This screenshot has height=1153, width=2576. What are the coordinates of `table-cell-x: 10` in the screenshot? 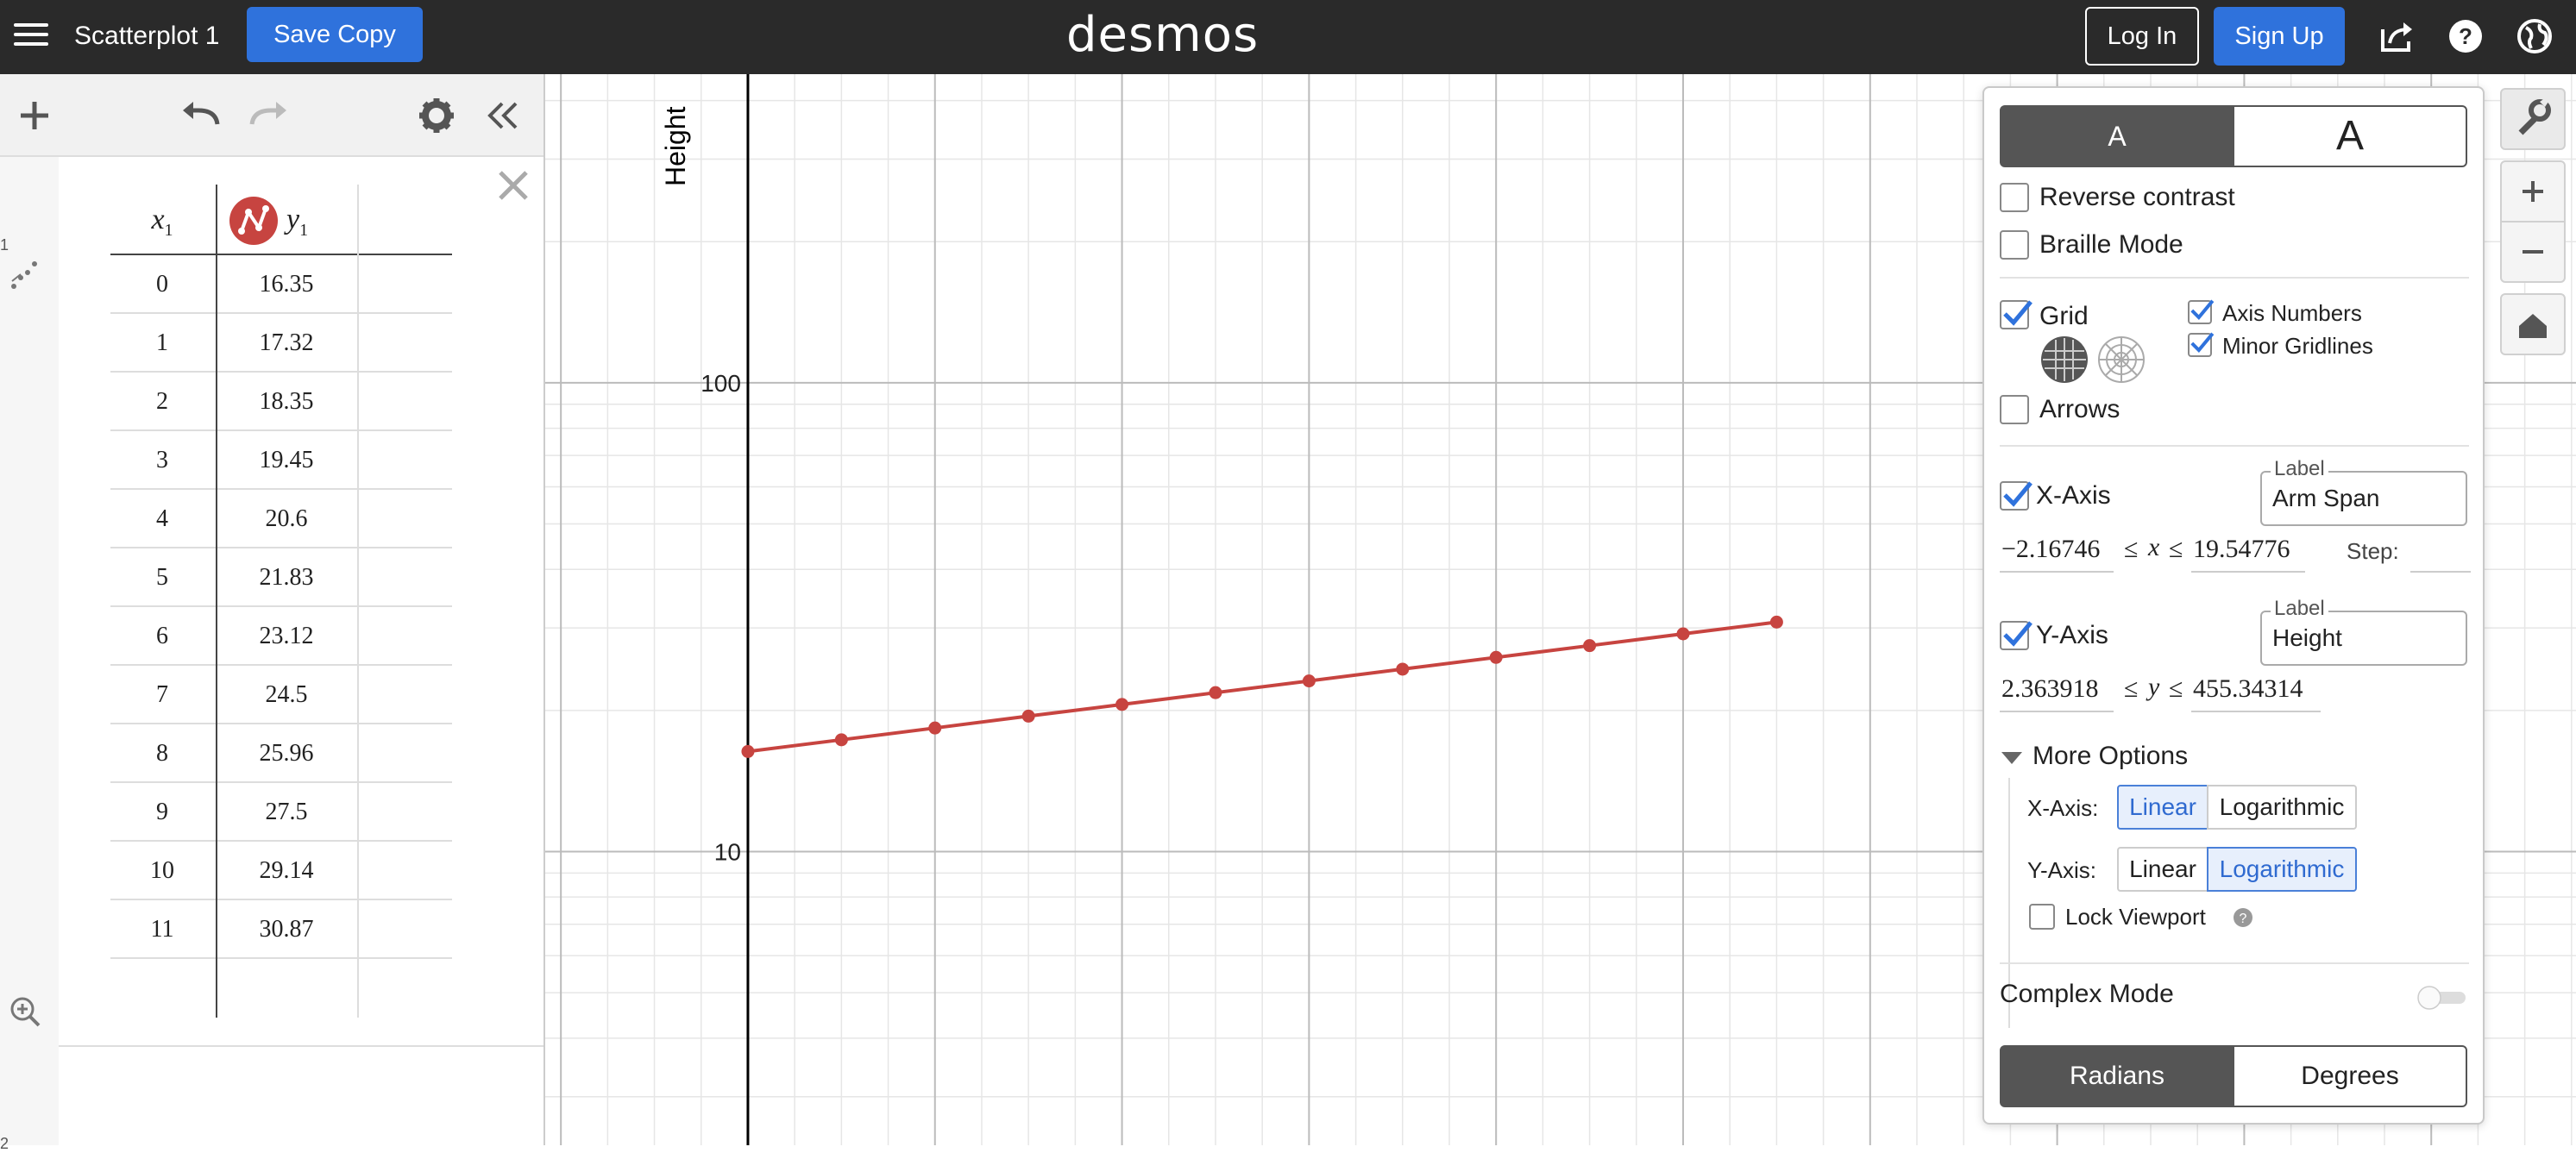 It's located at (162, 870).